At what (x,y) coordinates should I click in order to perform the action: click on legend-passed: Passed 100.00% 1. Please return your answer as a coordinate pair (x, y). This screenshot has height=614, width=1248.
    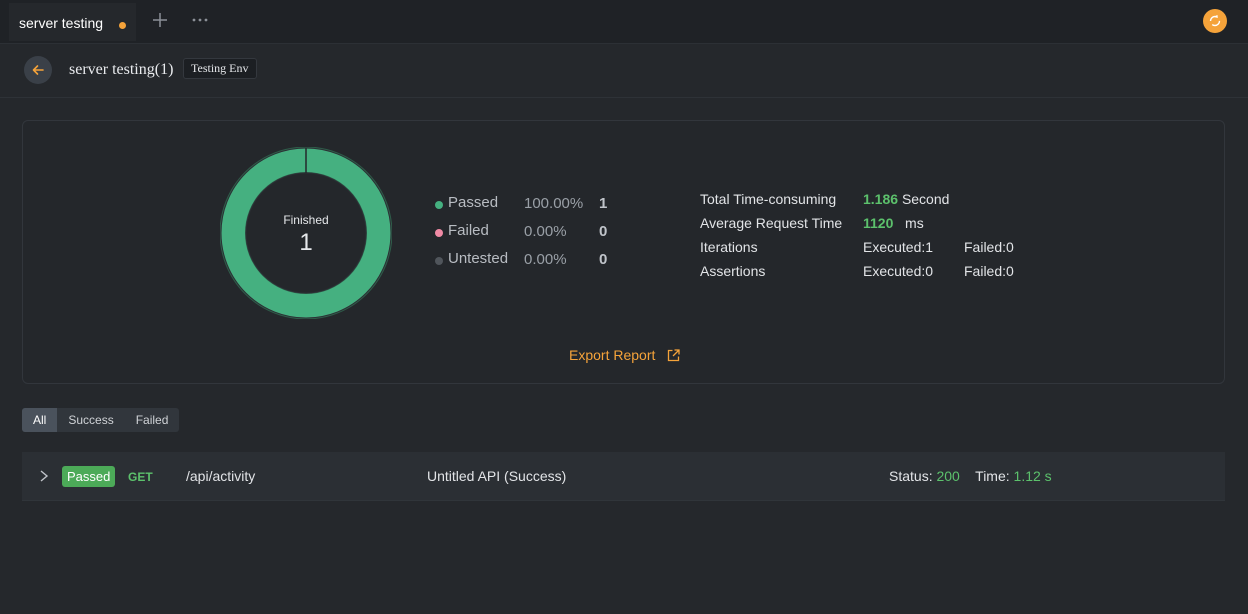
    Looking at the image, I should click on (535, 207).